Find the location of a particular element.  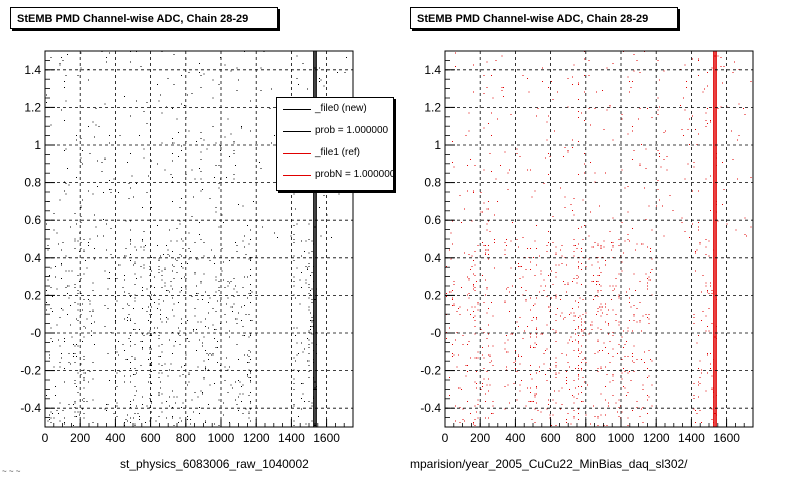

chart-title-new: StEMB PMD Channel-wise ADC, Chain 28-29 is located at coordinates (144, 18).